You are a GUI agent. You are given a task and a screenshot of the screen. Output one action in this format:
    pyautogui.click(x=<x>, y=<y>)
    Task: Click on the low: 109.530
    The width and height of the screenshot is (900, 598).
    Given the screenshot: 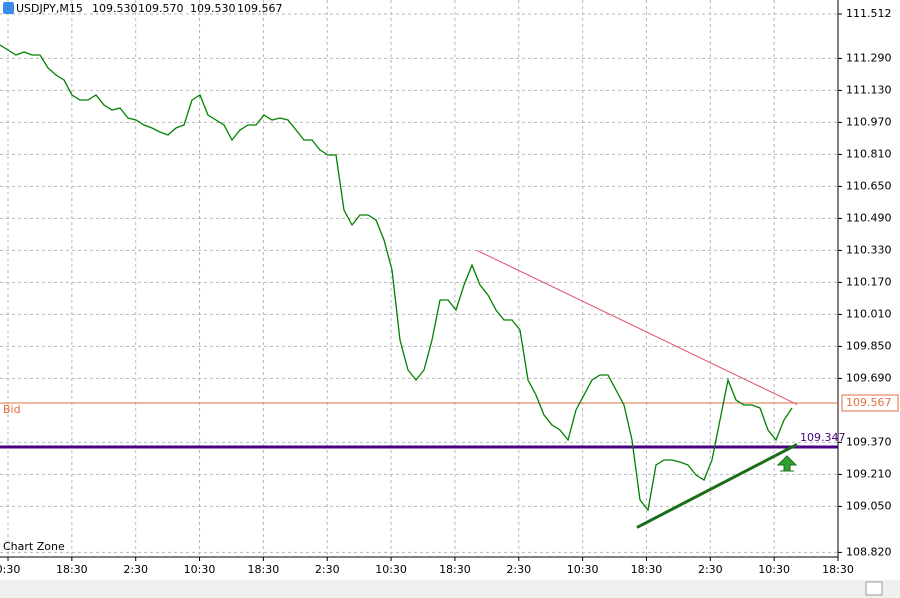 What is the action you would take?
    pyautogui.click(x=213, y=8)
    